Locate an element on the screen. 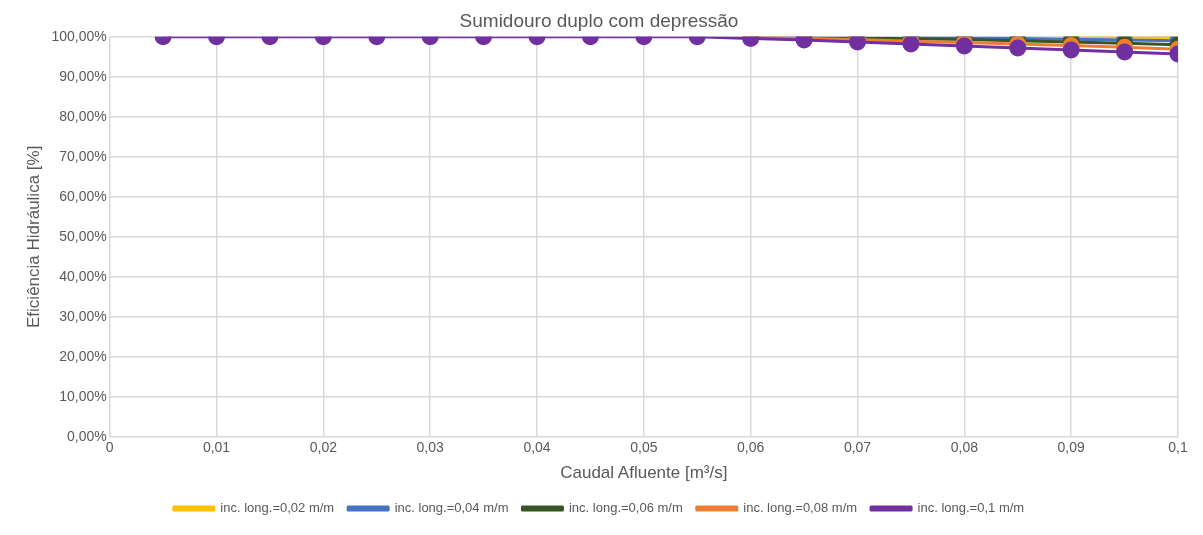 Image resolution: width=1203 pixels, height=535 pixels. x-tick-label: 0,03 is located at coordinates (430, 447).